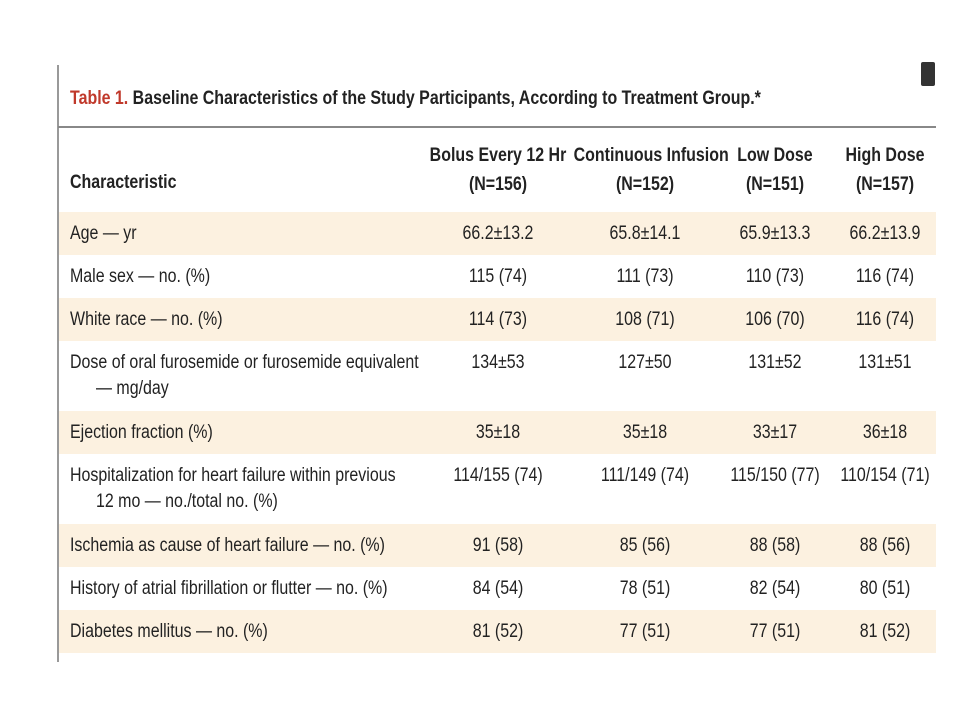 The height and width of the screenshot is (720, 960). Describe the element at coordinates (645, 276) in the screenshot. I see `cell: 111 (73)` at that location.